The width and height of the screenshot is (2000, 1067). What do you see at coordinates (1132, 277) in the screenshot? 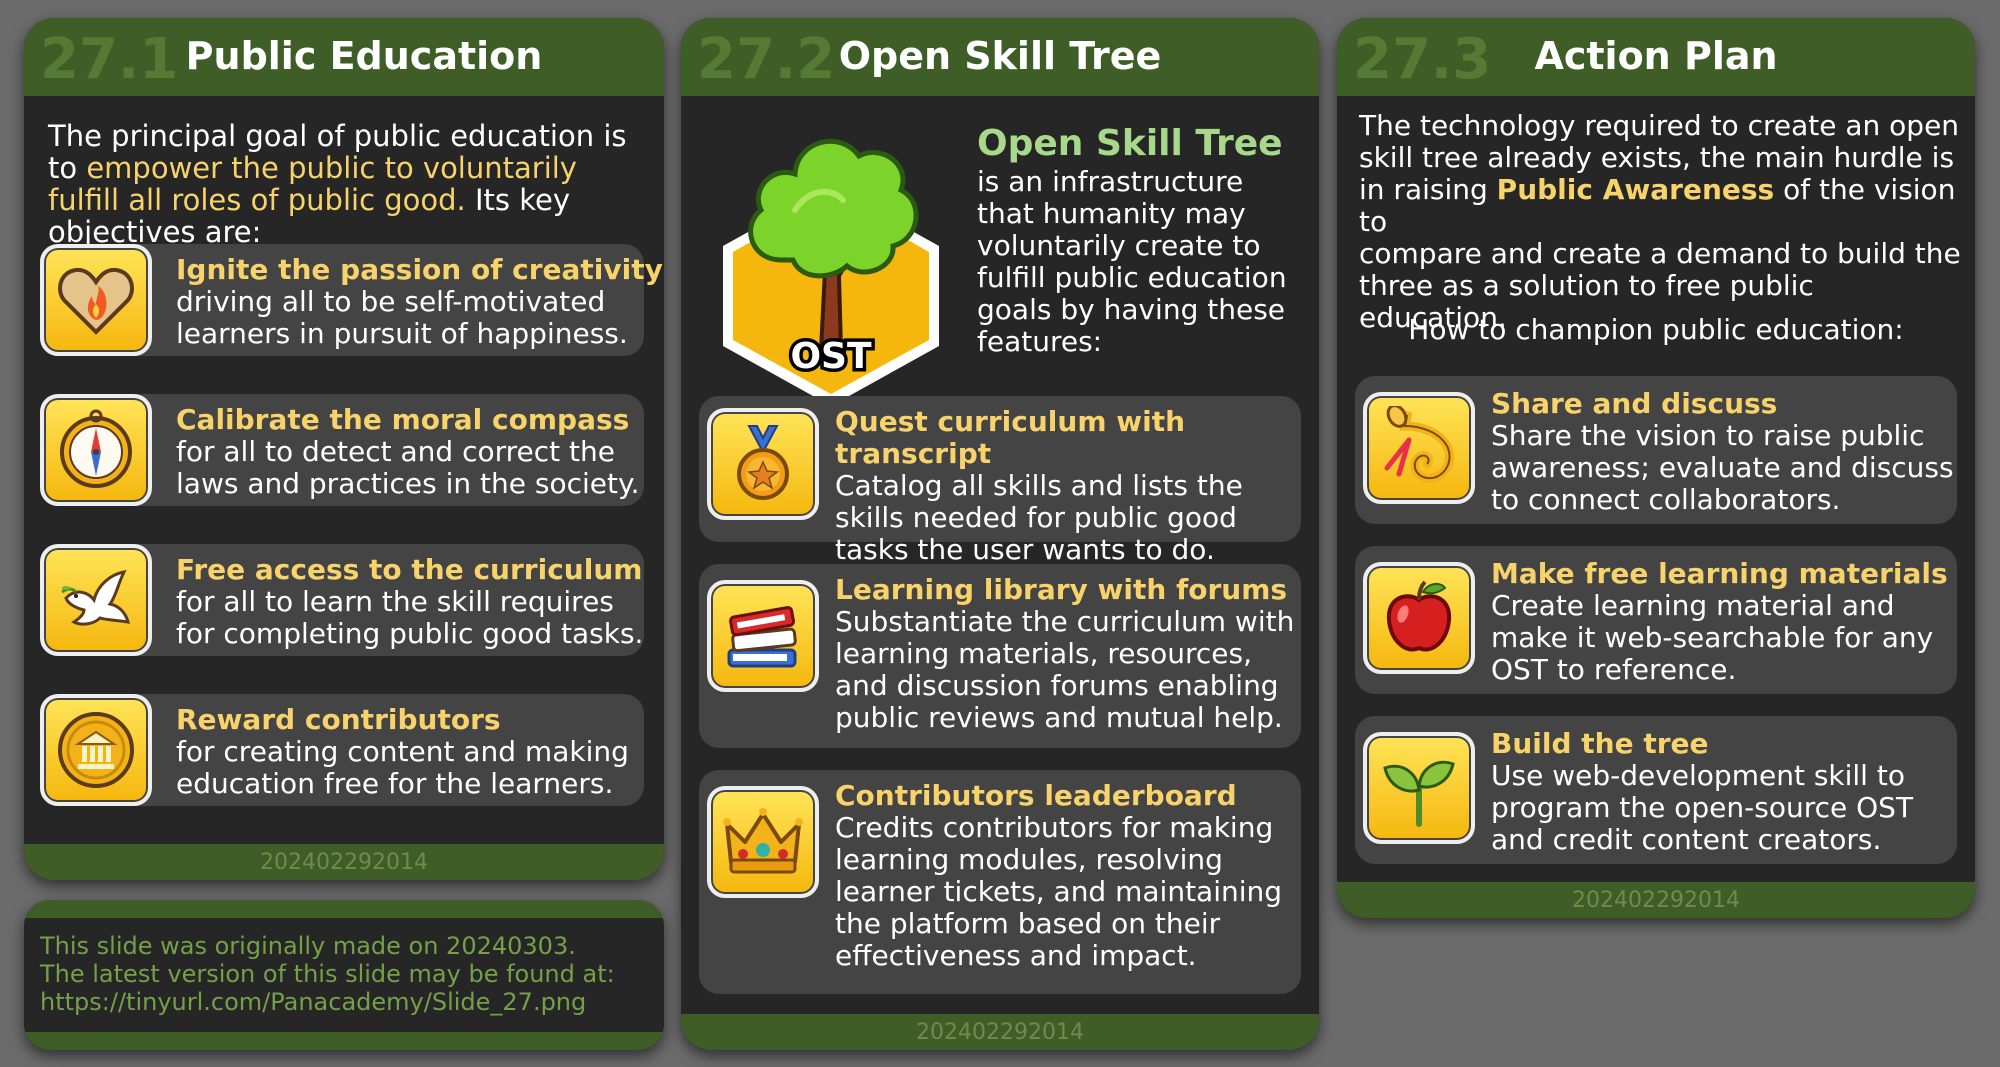
I see `desc-line: fulfill public education` at bounding box center [1132, 277].